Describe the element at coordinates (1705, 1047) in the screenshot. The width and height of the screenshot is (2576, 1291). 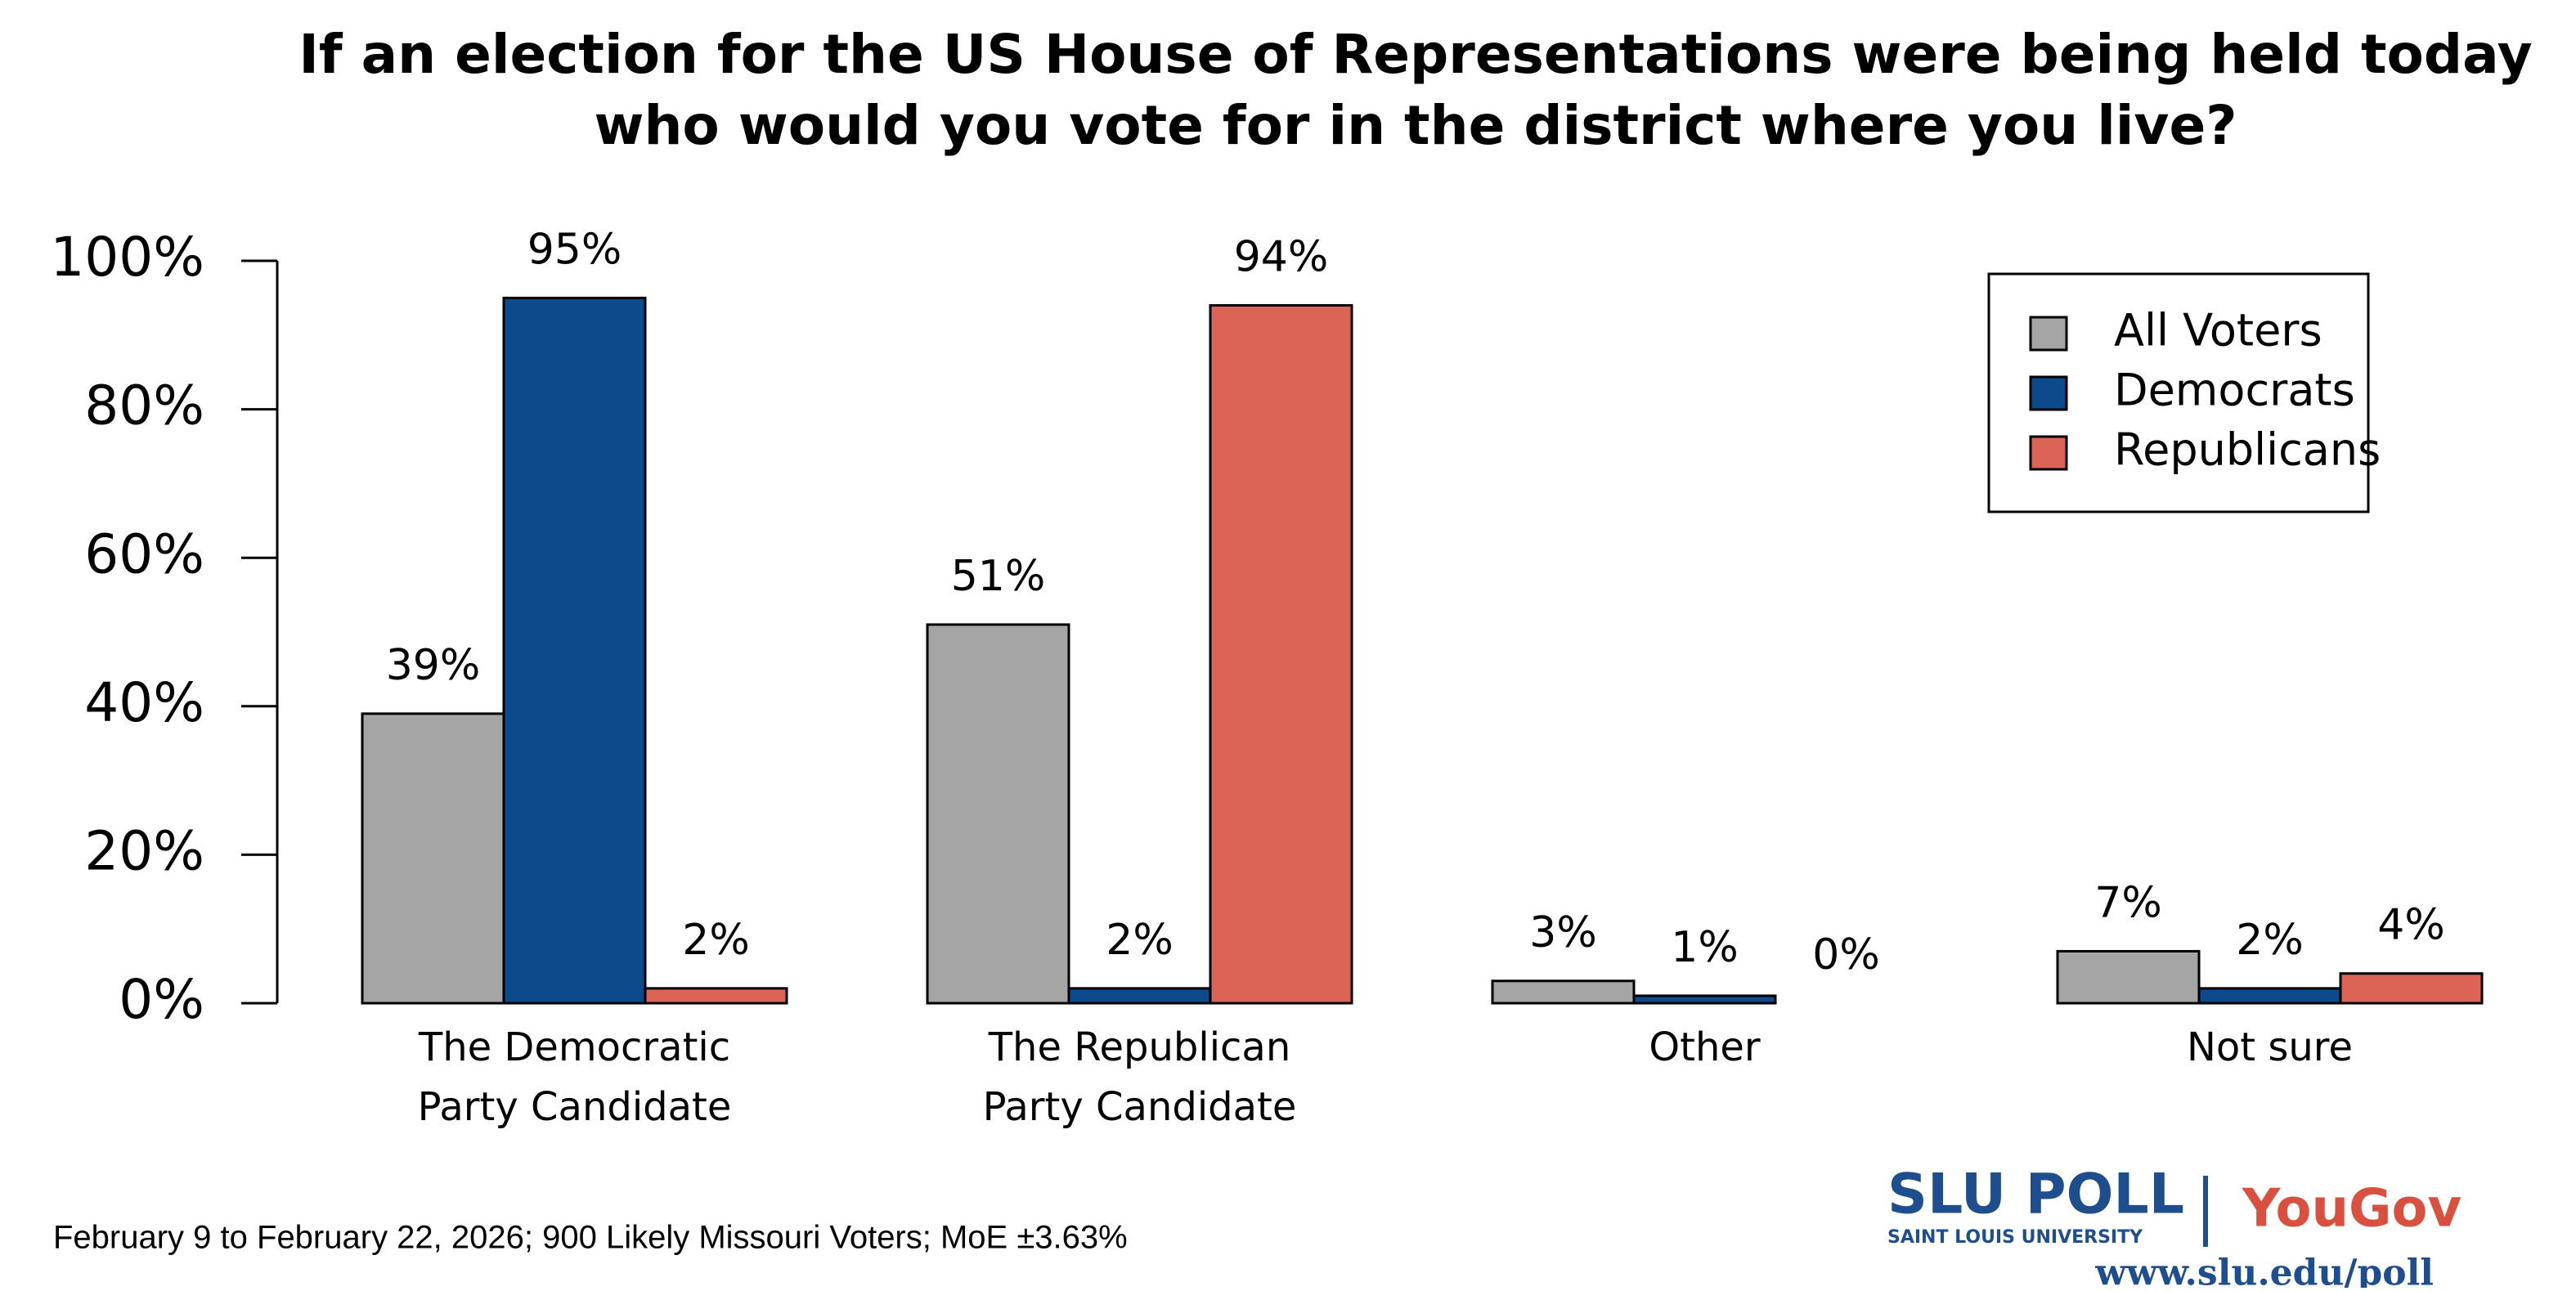
I see `x-tick-label: Other` at that location.